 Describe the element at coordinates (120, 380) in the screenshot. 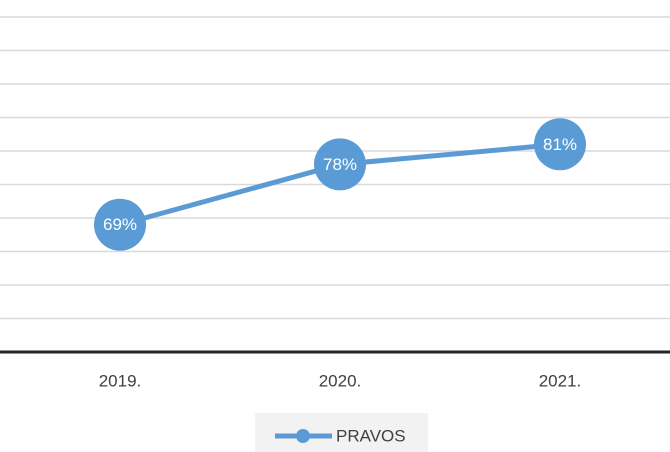

I see `x-tick-label: 2019.` at that location.